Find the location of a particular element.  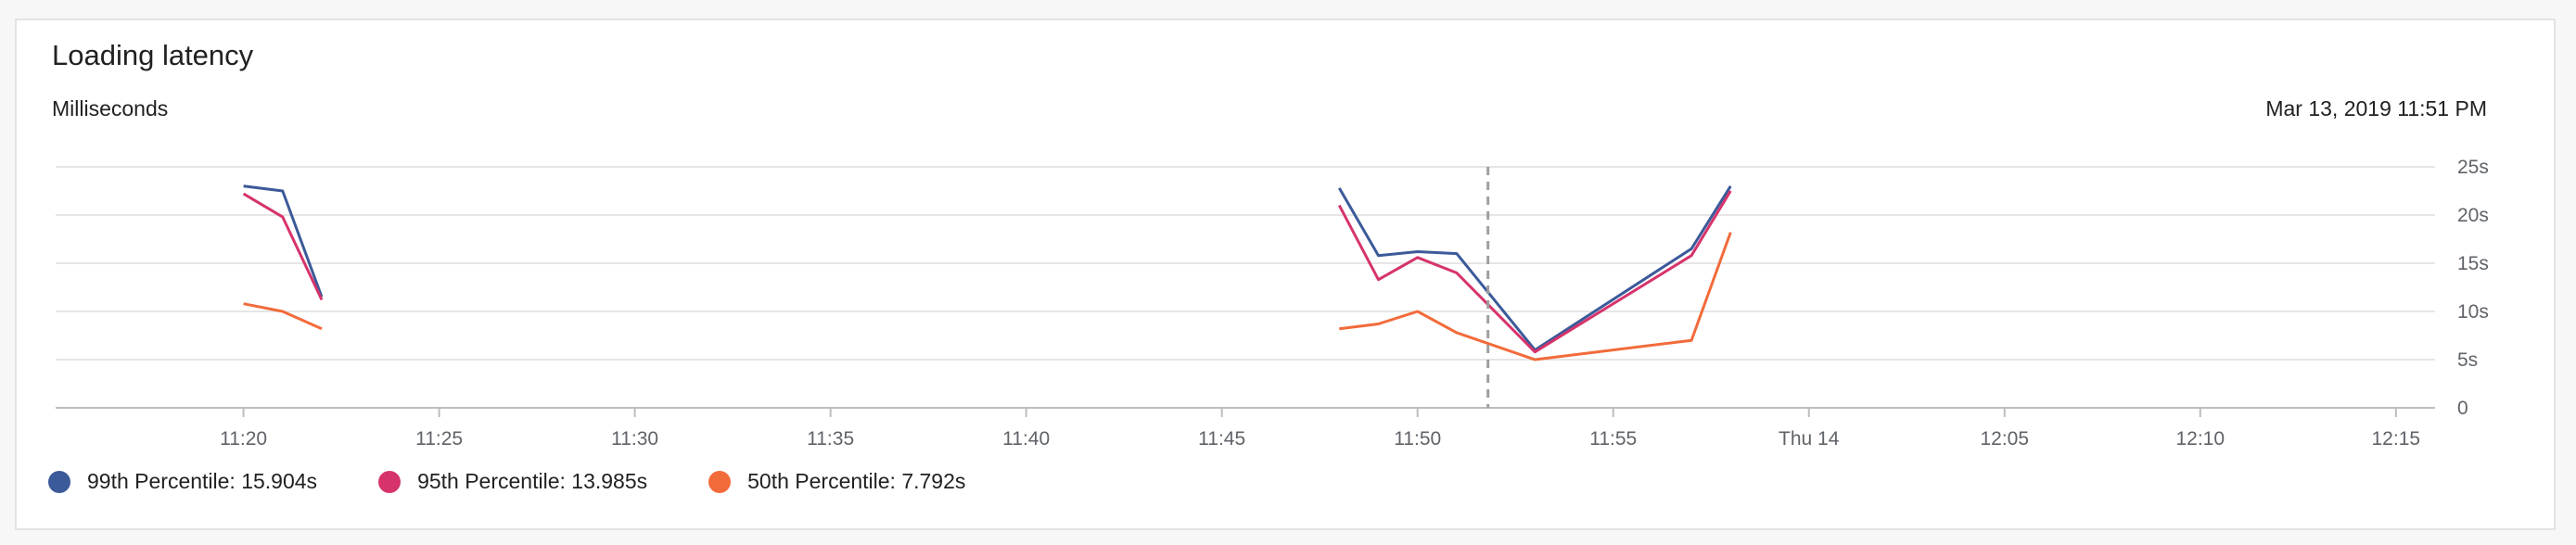

y-tick-label: 0 is located at coordinates (2462, 408).